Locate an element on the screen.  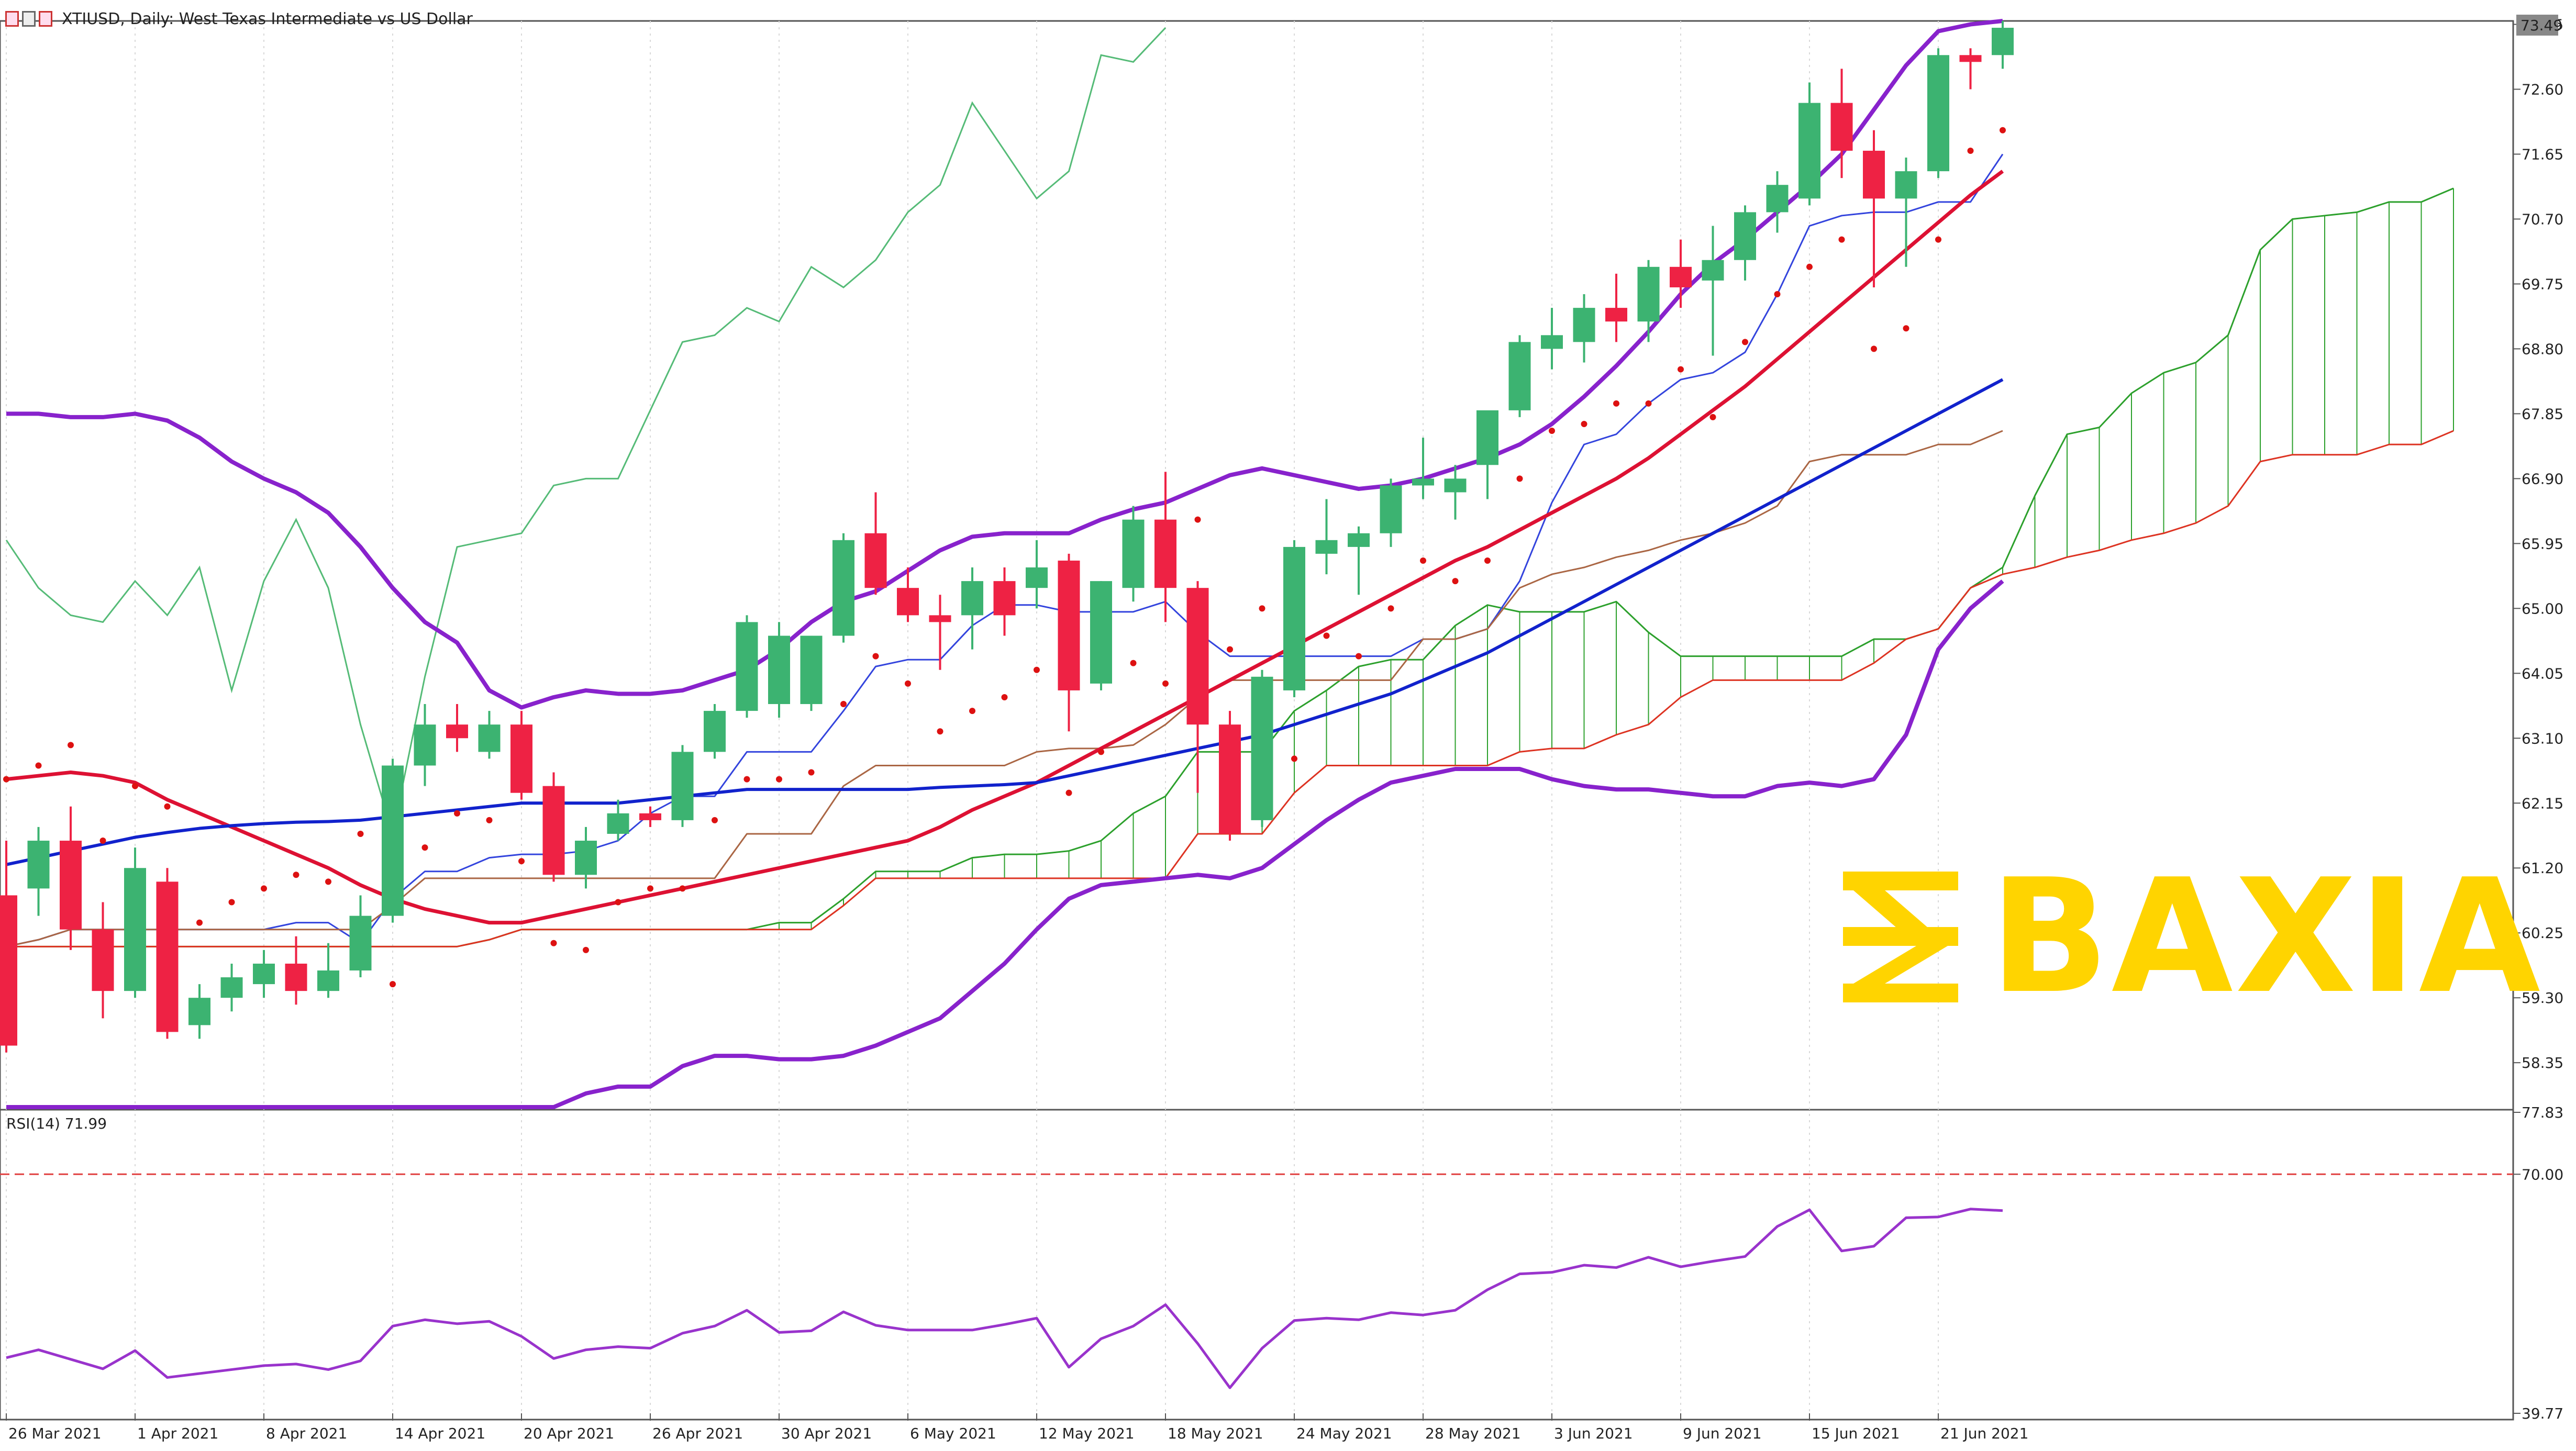
y-tick-label: 69.75 is located at coordinates (2542, 284).